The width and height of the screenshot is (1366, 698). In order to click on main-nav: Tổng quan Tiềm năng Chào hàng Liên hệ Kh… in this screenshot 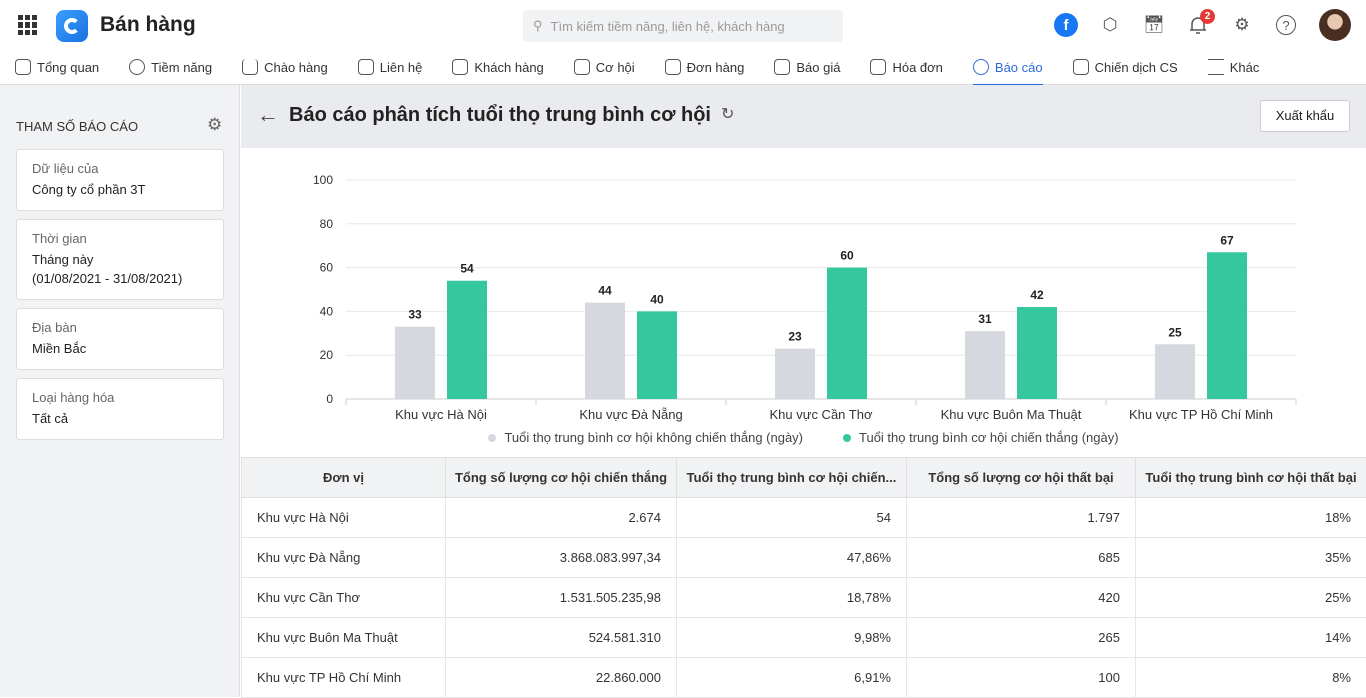, I will do `click(683, 67)`.